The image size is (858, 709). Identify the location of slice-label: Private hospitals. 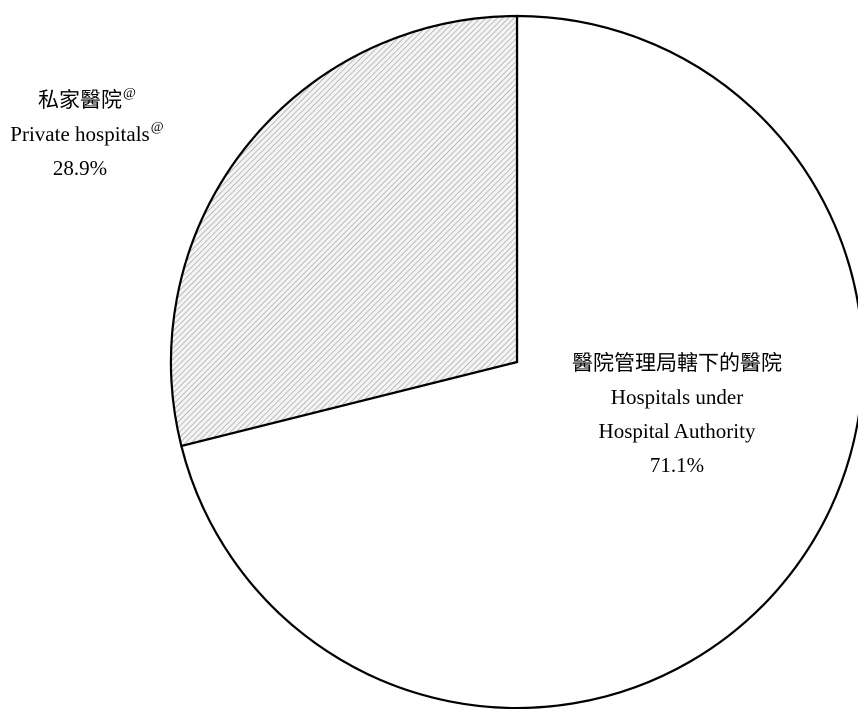
(79, 134).